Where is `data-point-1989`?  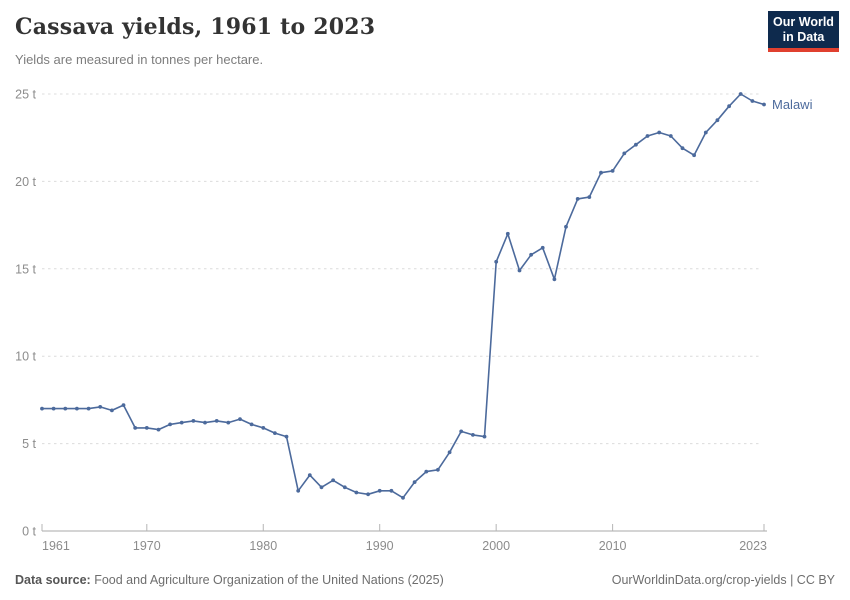 data-point-1989 is located at coordinates (368, 494).